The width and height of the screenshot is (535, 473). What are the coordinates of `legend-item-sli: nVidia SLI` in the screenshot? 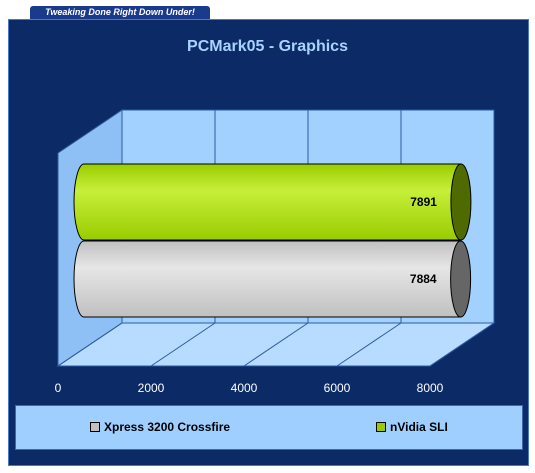 It's located at (412, 427).